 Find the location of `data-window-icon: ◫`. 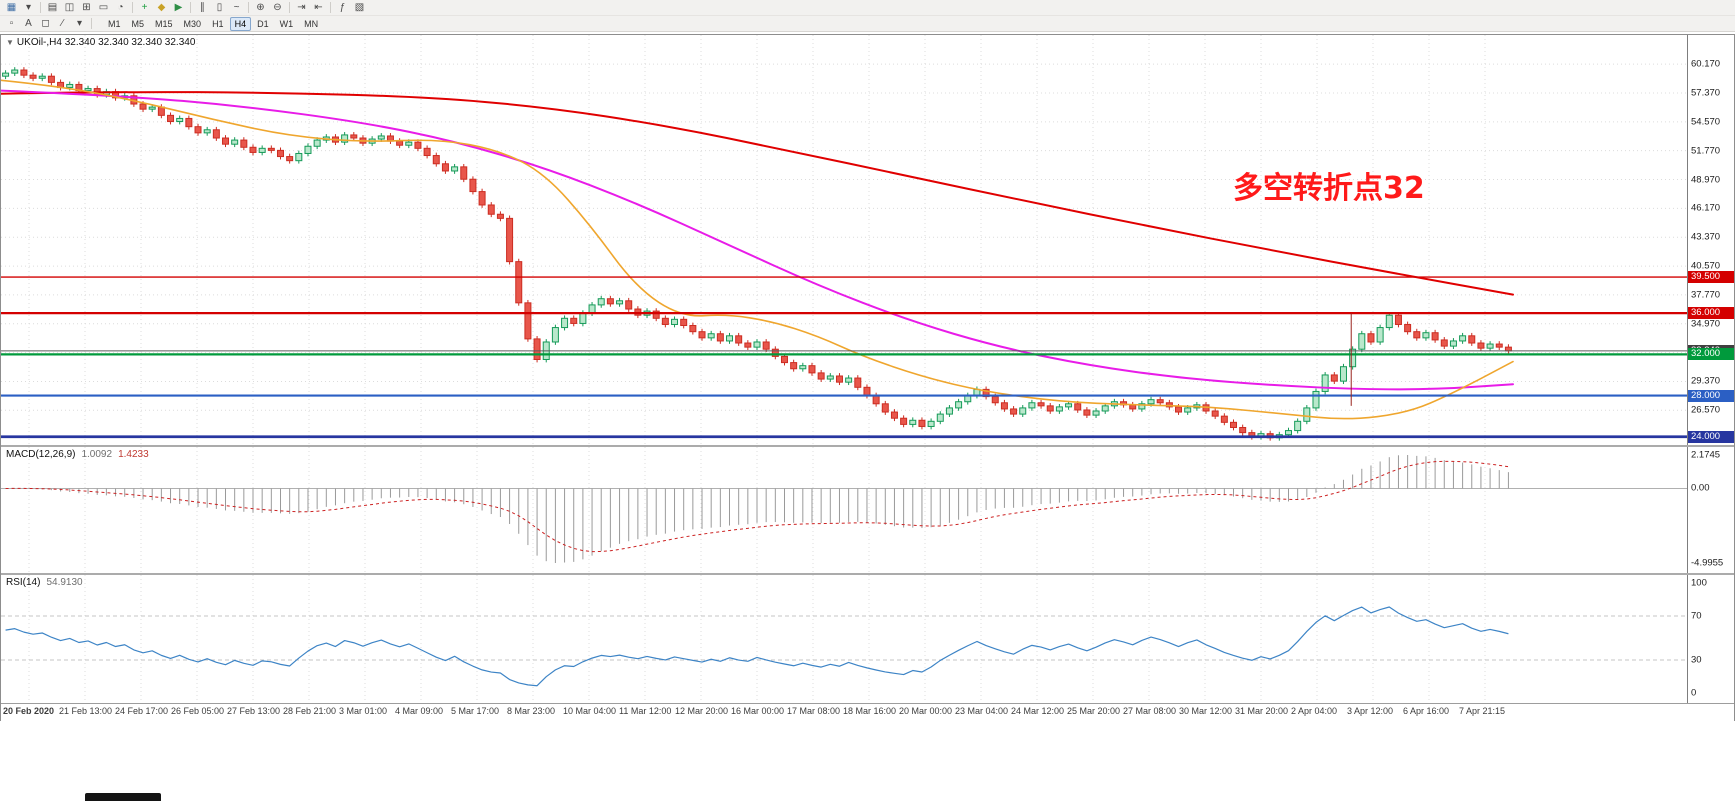

data-window-icon: ◫ is located at coordinates (69, 7).